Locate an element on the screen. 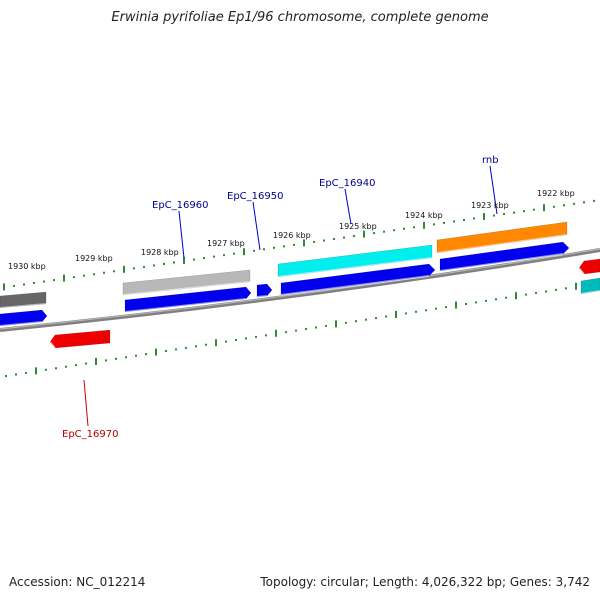  cds-red-right is located at coordinates (589, 266).